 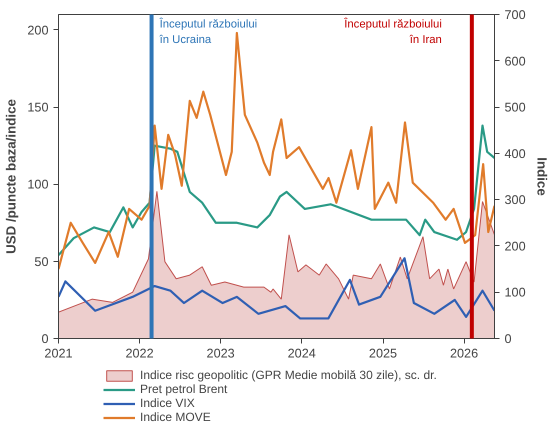 I want to click on ref-line-label: Începutul războiului în Iran, so click(x=392, y=32).